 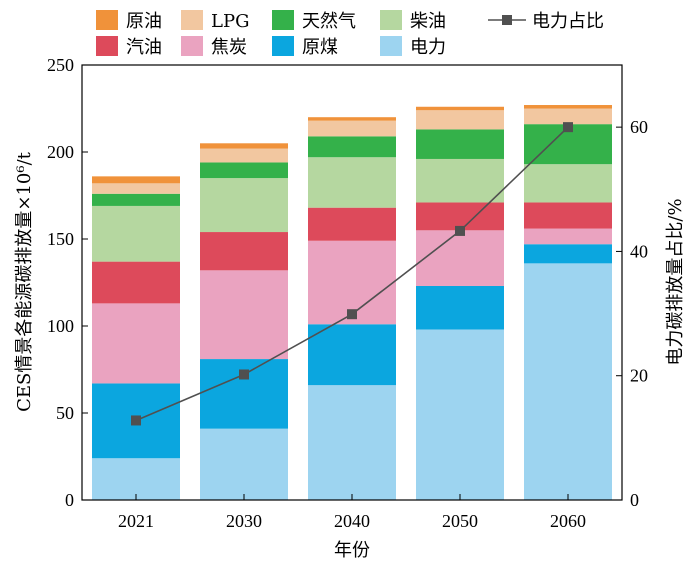 What do you see at coordinates (69, 500) in the screenshot?
I see `y-tick-label: 0` at bounding box center [69, 500].